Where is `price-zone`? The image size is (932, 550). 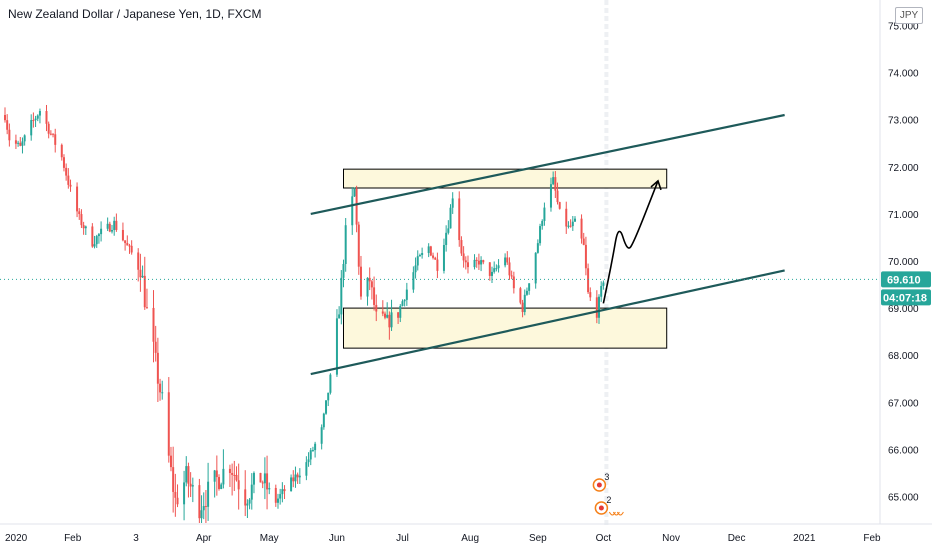
price-zone is located at coordinates (505, 178).